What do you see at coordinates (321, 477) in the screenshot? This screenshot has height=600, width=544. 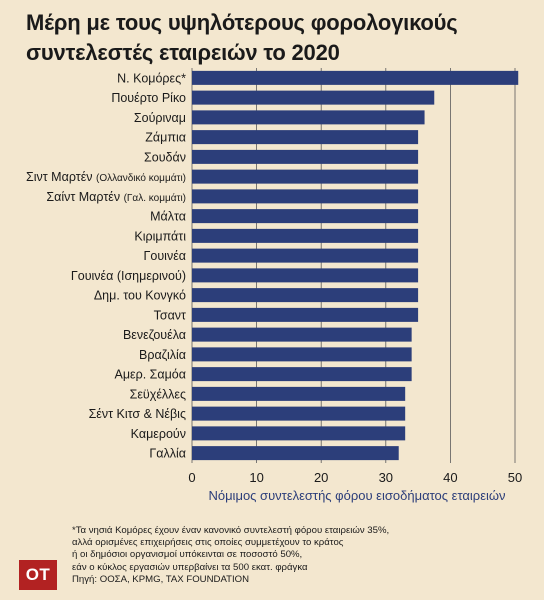 I see `x-tick-label: 20` at bounding box center [321, 477].